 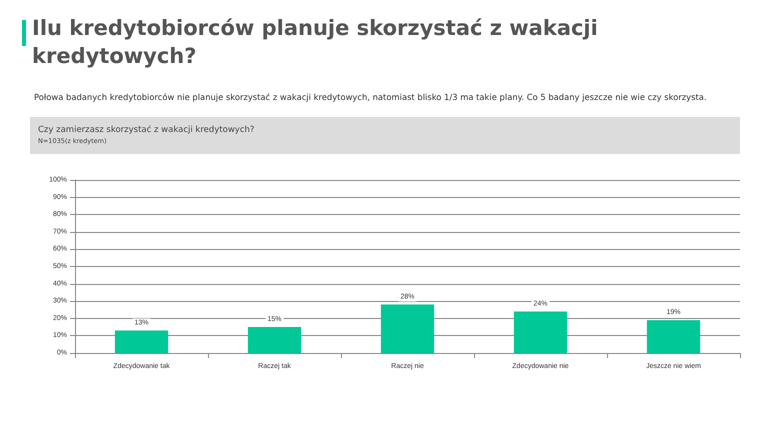 I want to click on chart-subtitle: Połowa badanych kredytobiorców nie planuje skorzystać z wakacji kredytowych, natomiast blisko 1/3 ma takie plany. Co 5 badany jeszcze nie wie czy skorzysta., so click(x=371, y=97).